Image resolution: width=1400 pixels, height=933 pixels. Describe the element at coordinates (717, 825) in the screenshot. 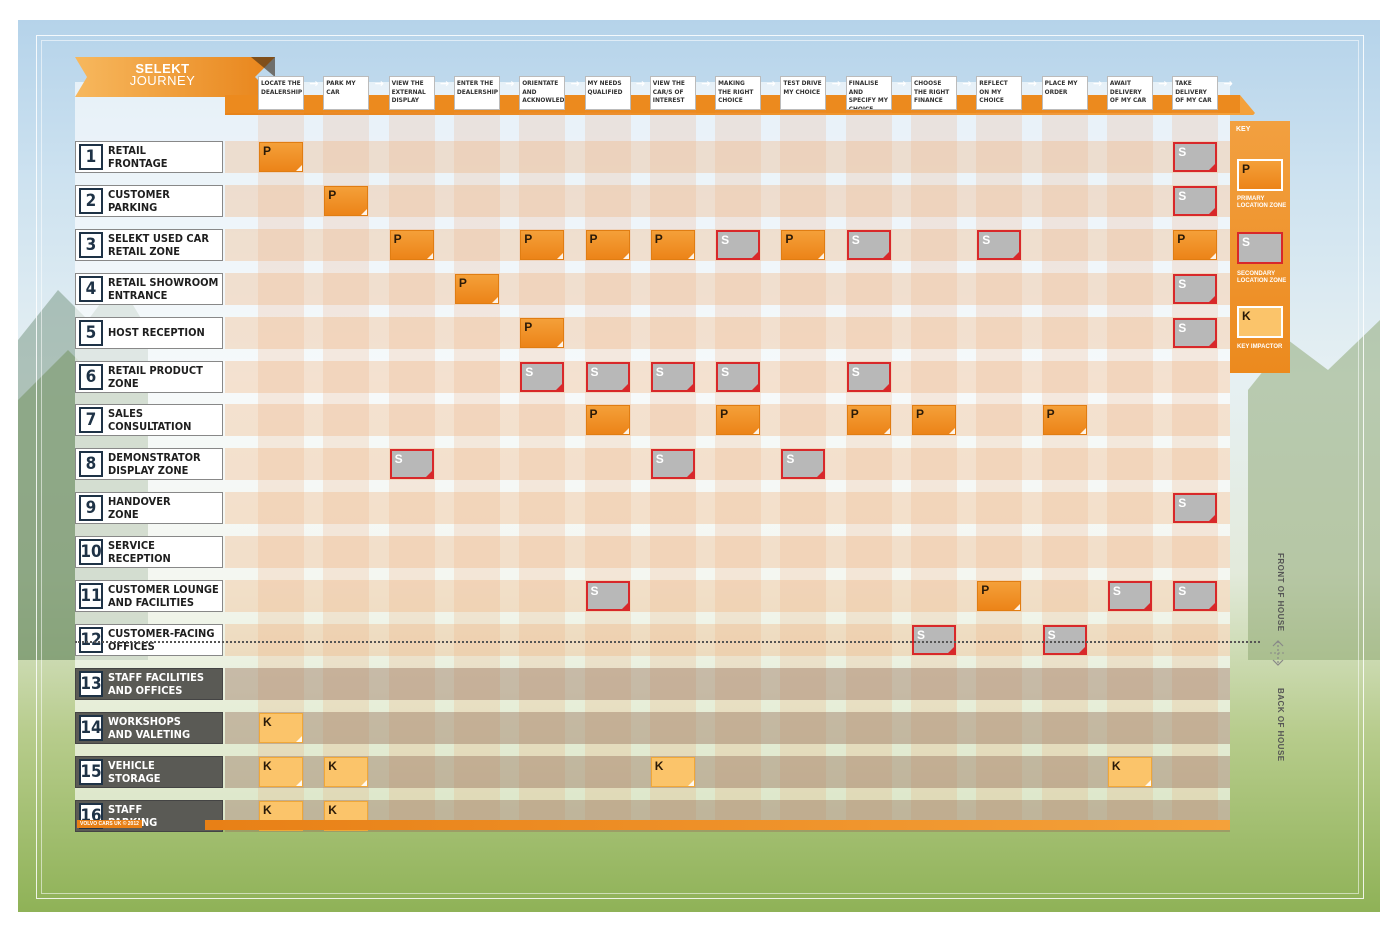

I see `bottom-bar` at that location.